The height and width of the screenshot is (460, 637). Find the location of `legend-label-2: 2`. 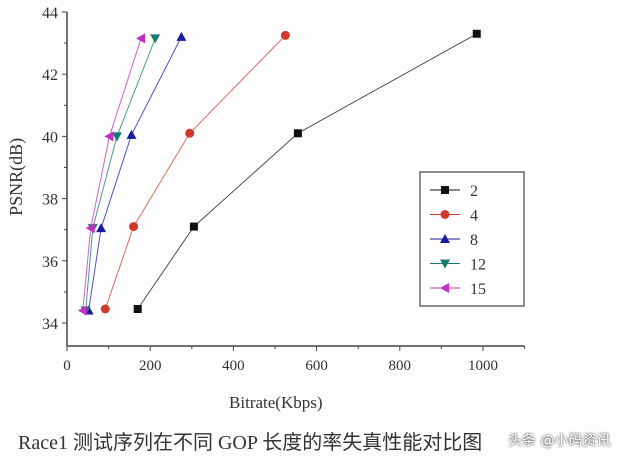

legend-label-2: 2 is located at coordinates (474, 191).